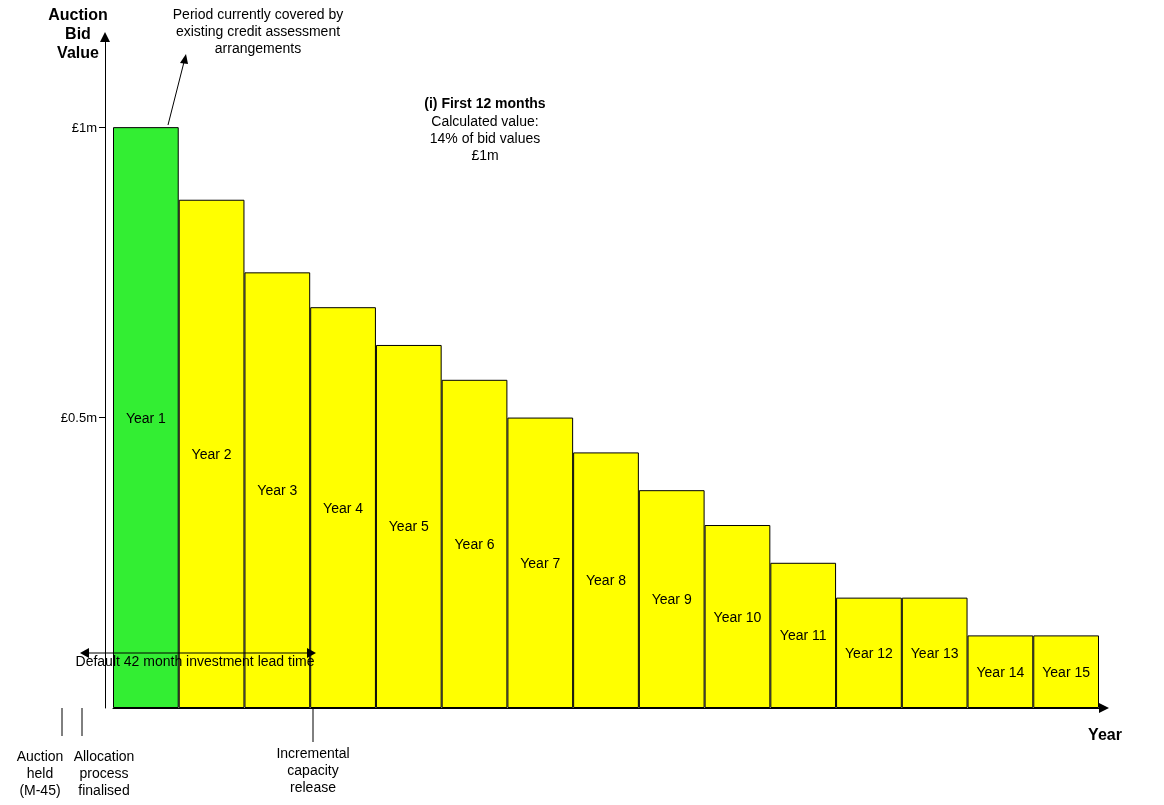  What do you see at coordinates (1000, 671) in the screenshot?
I see `x-tick-label: Year 14` at bounding box center [1000, 671].